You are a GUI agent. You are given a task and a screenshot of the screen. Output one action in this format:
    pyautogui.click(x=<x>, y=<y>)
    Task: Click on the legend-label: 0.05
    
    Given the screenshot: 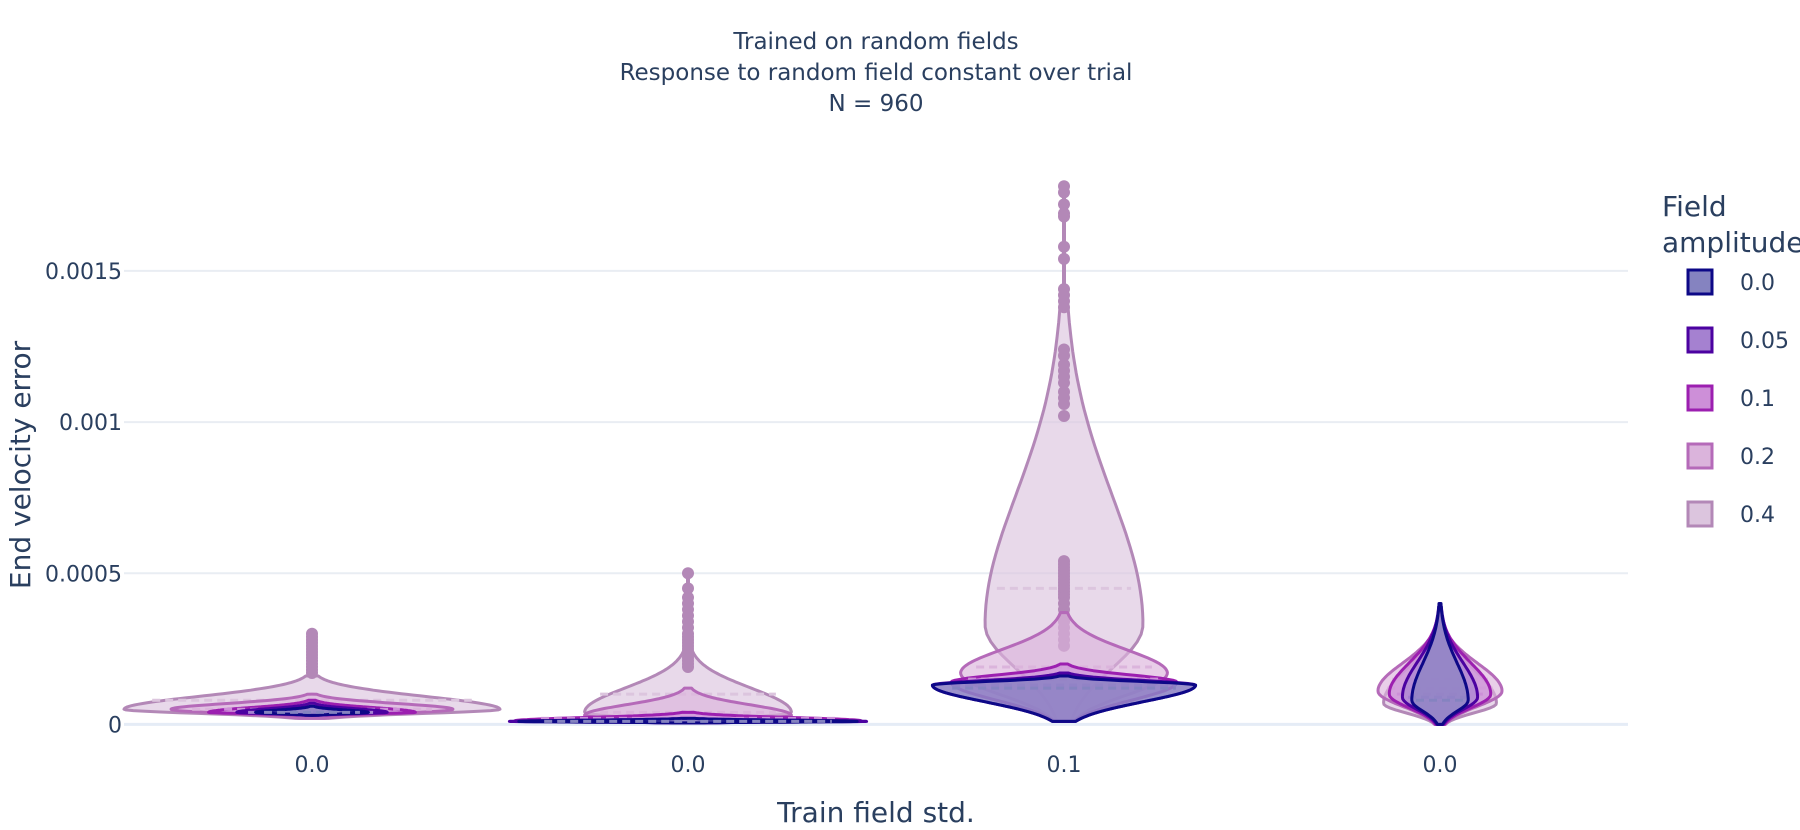 What is the action you would take?
    pyautogui.click(x=1764, y=341)
    